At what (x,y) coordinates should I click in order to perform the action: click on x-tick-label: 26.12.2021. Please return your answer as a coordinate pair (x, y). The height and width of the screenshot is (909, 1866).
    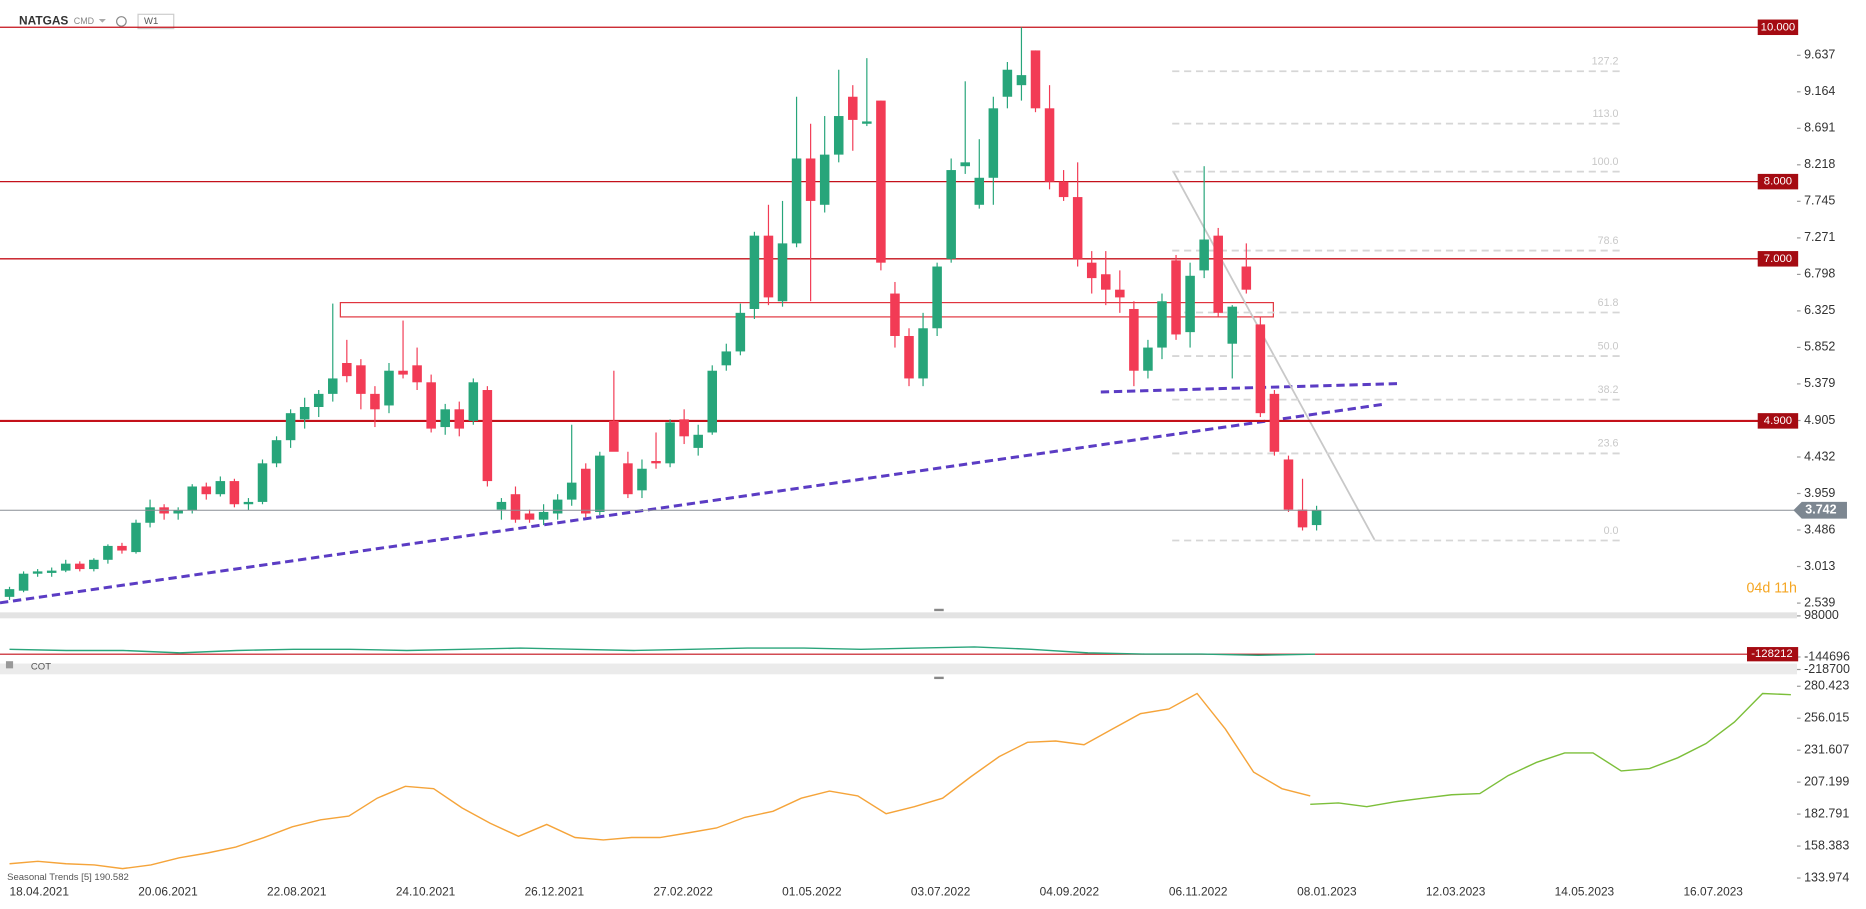
    Looking at the image, I should click on (555, 891).